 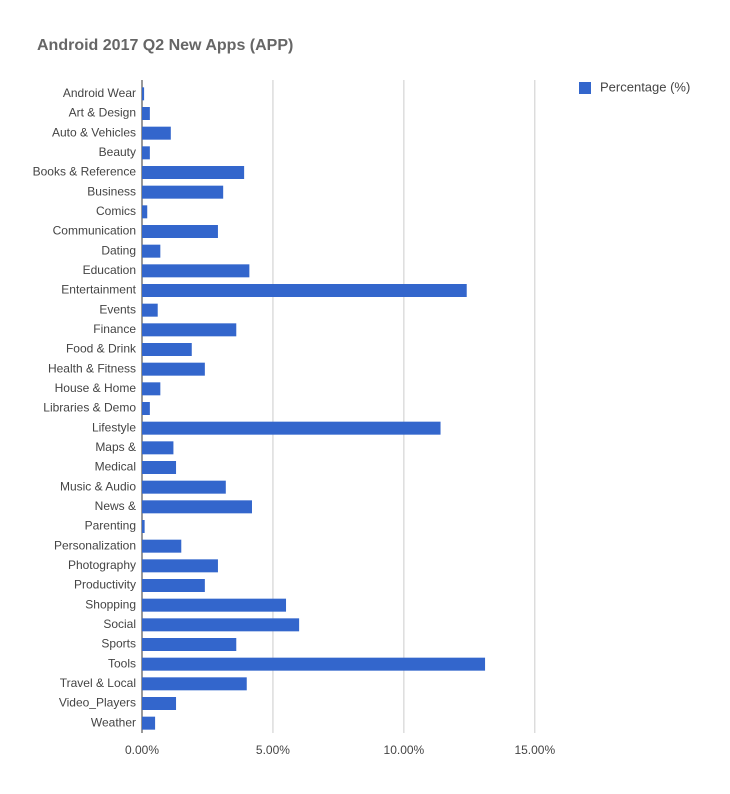 What do you see at coordinates (109, 270) in the screenshot?
I see `y-tick-label: Education` at bounding box center [109, 270].